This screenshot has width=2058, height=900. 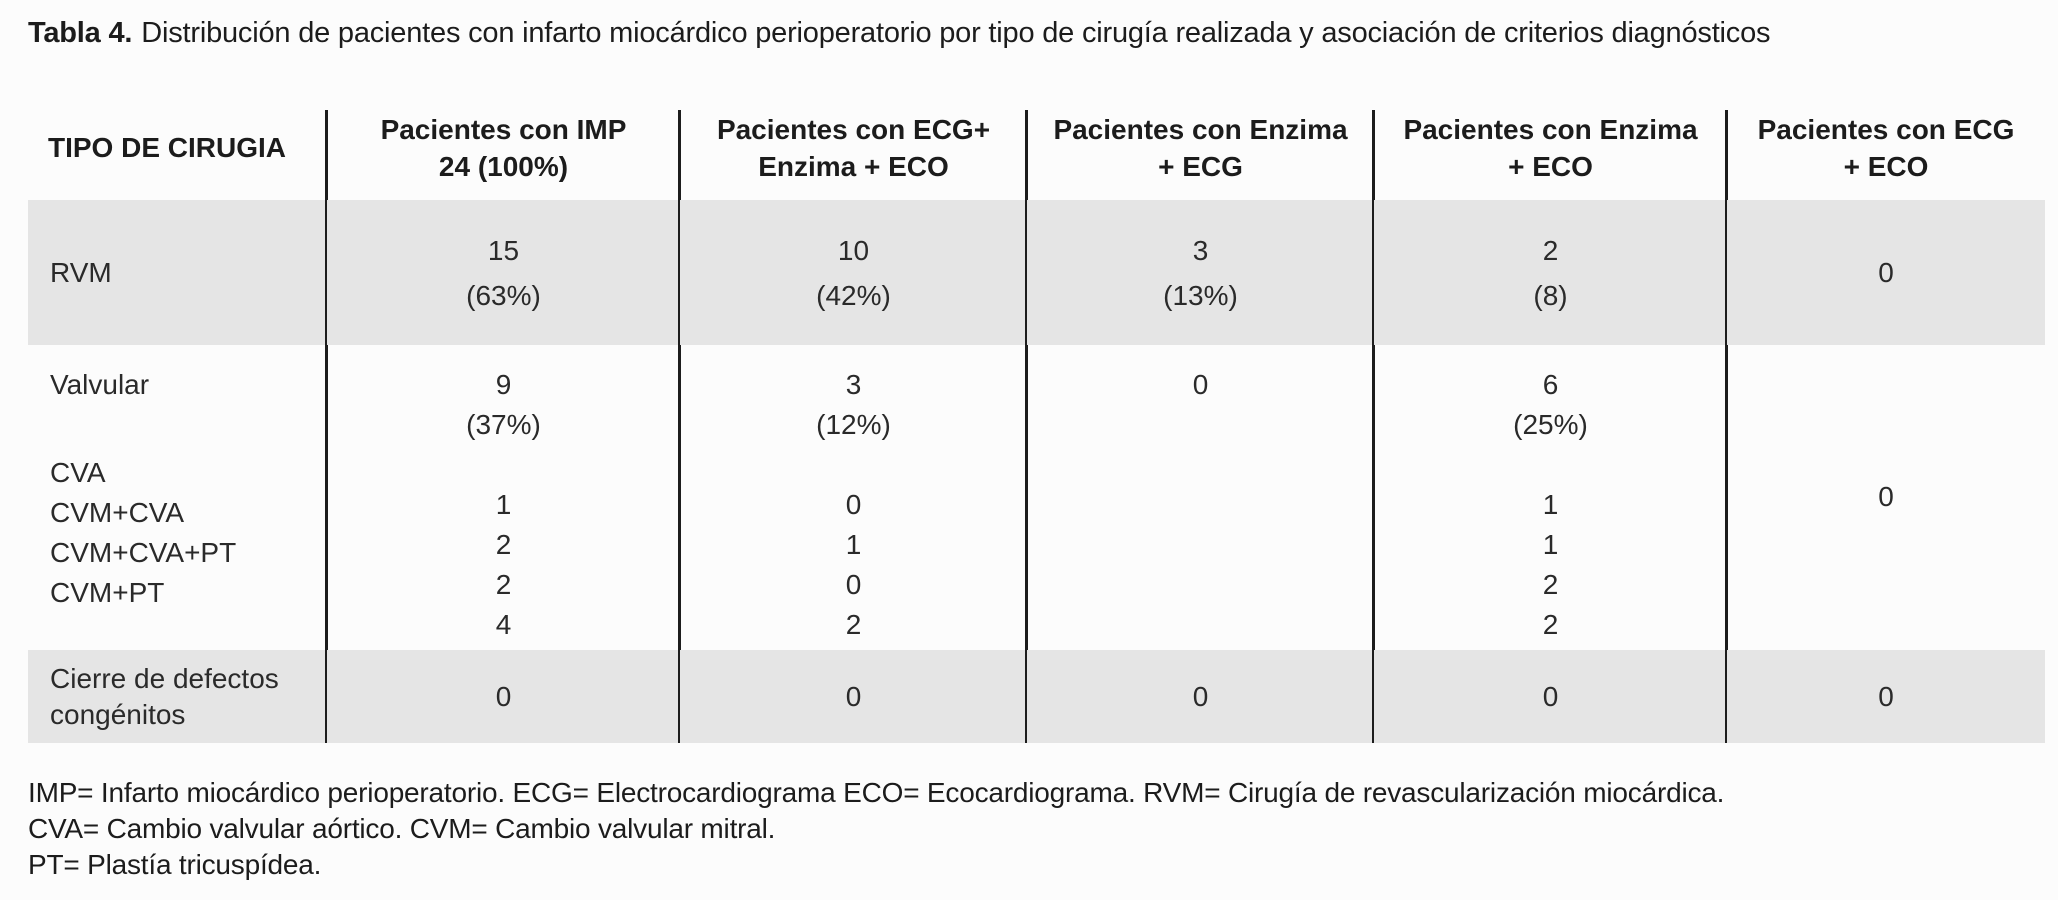 I want to click on row-cierre-imp-cell: 0, so click(x=504, y=696).